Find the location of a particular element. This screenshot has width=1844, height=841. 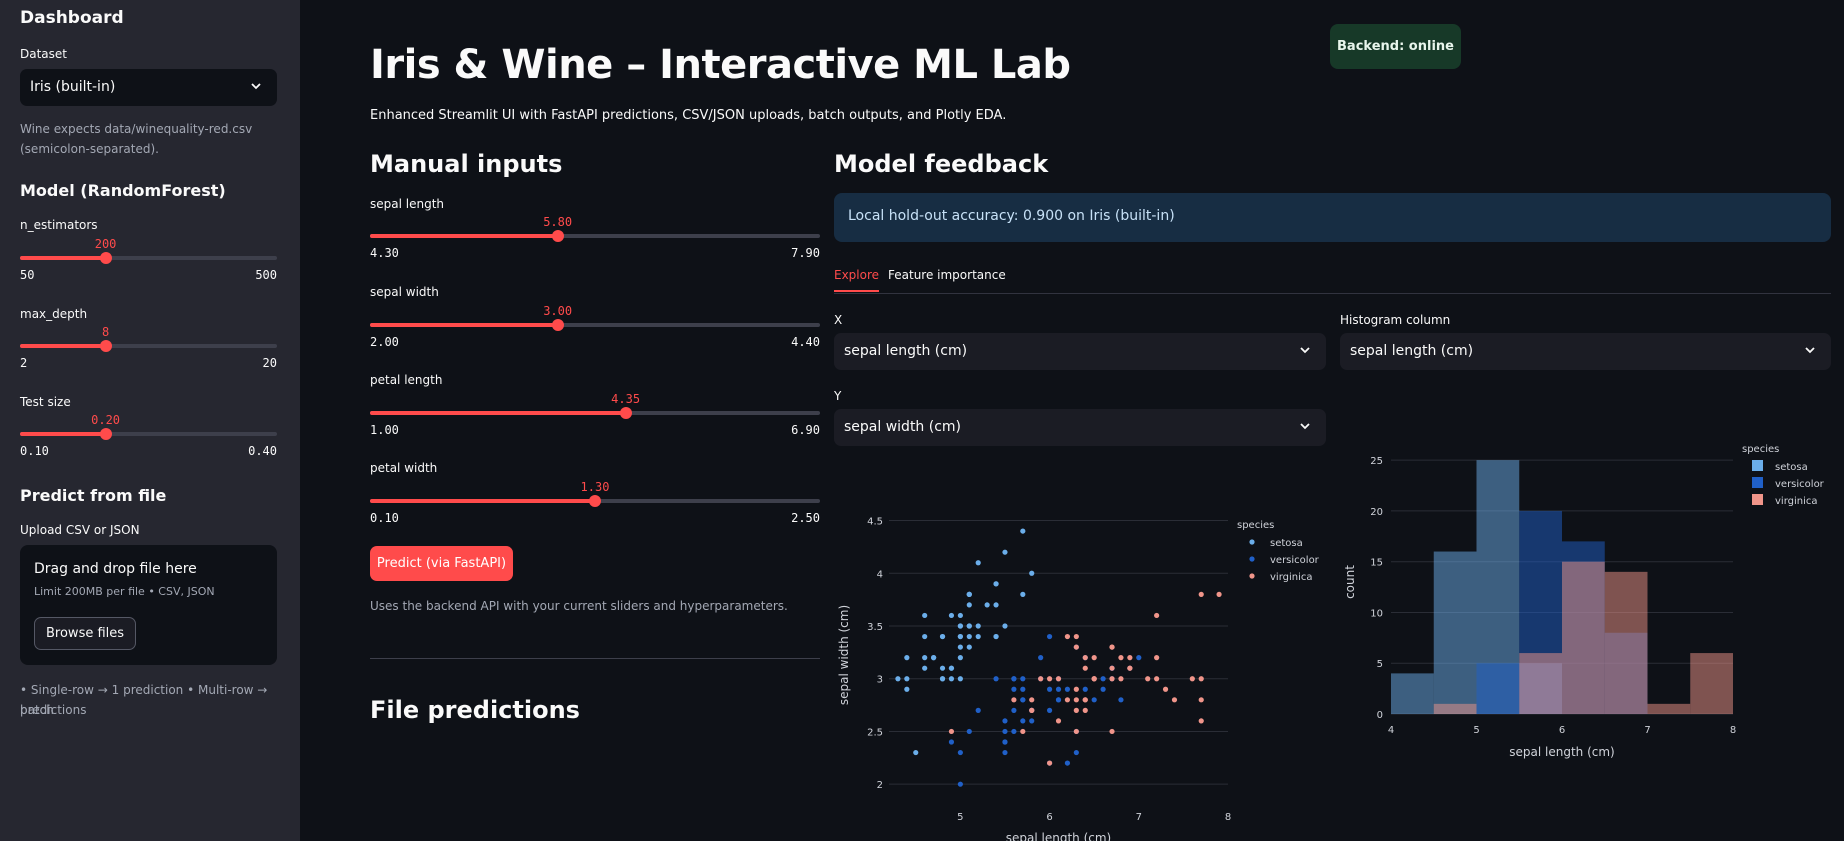

y-select: sepal width (cm) is located at coordinates (1080, 427).